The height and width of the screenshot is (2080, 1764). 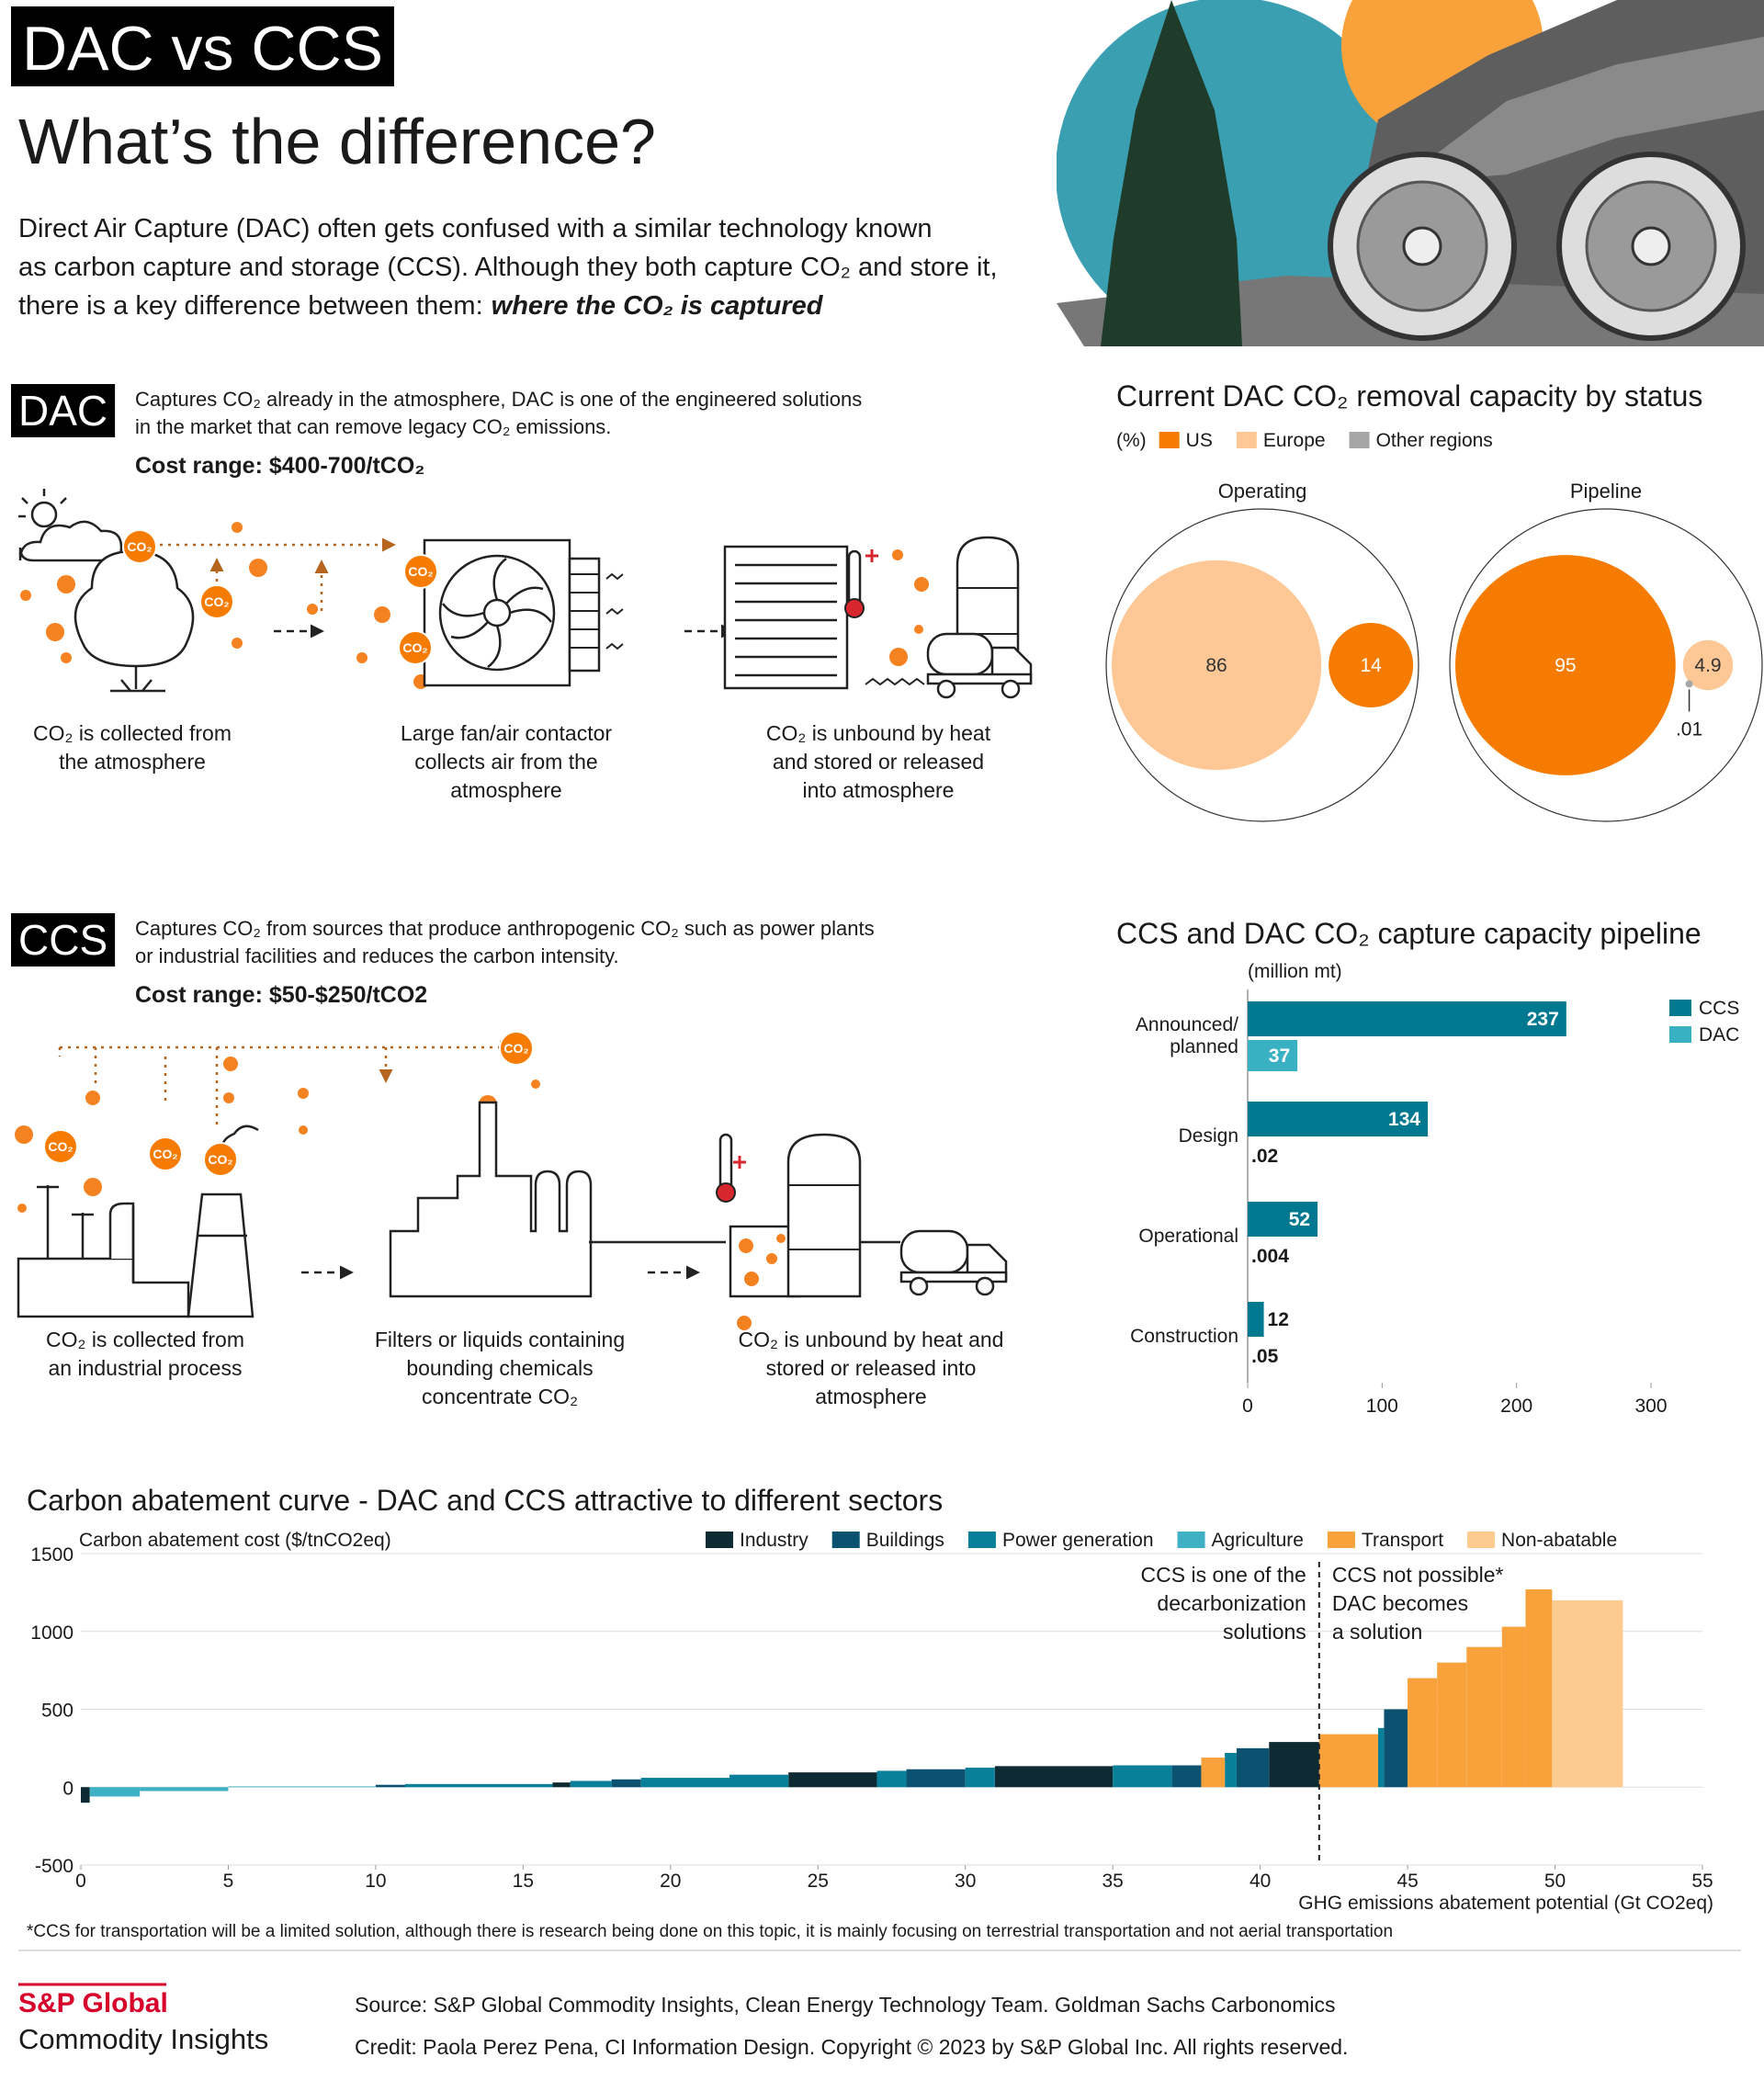 I want to click on legend-unit: (%), so click(x=1131, y=440).